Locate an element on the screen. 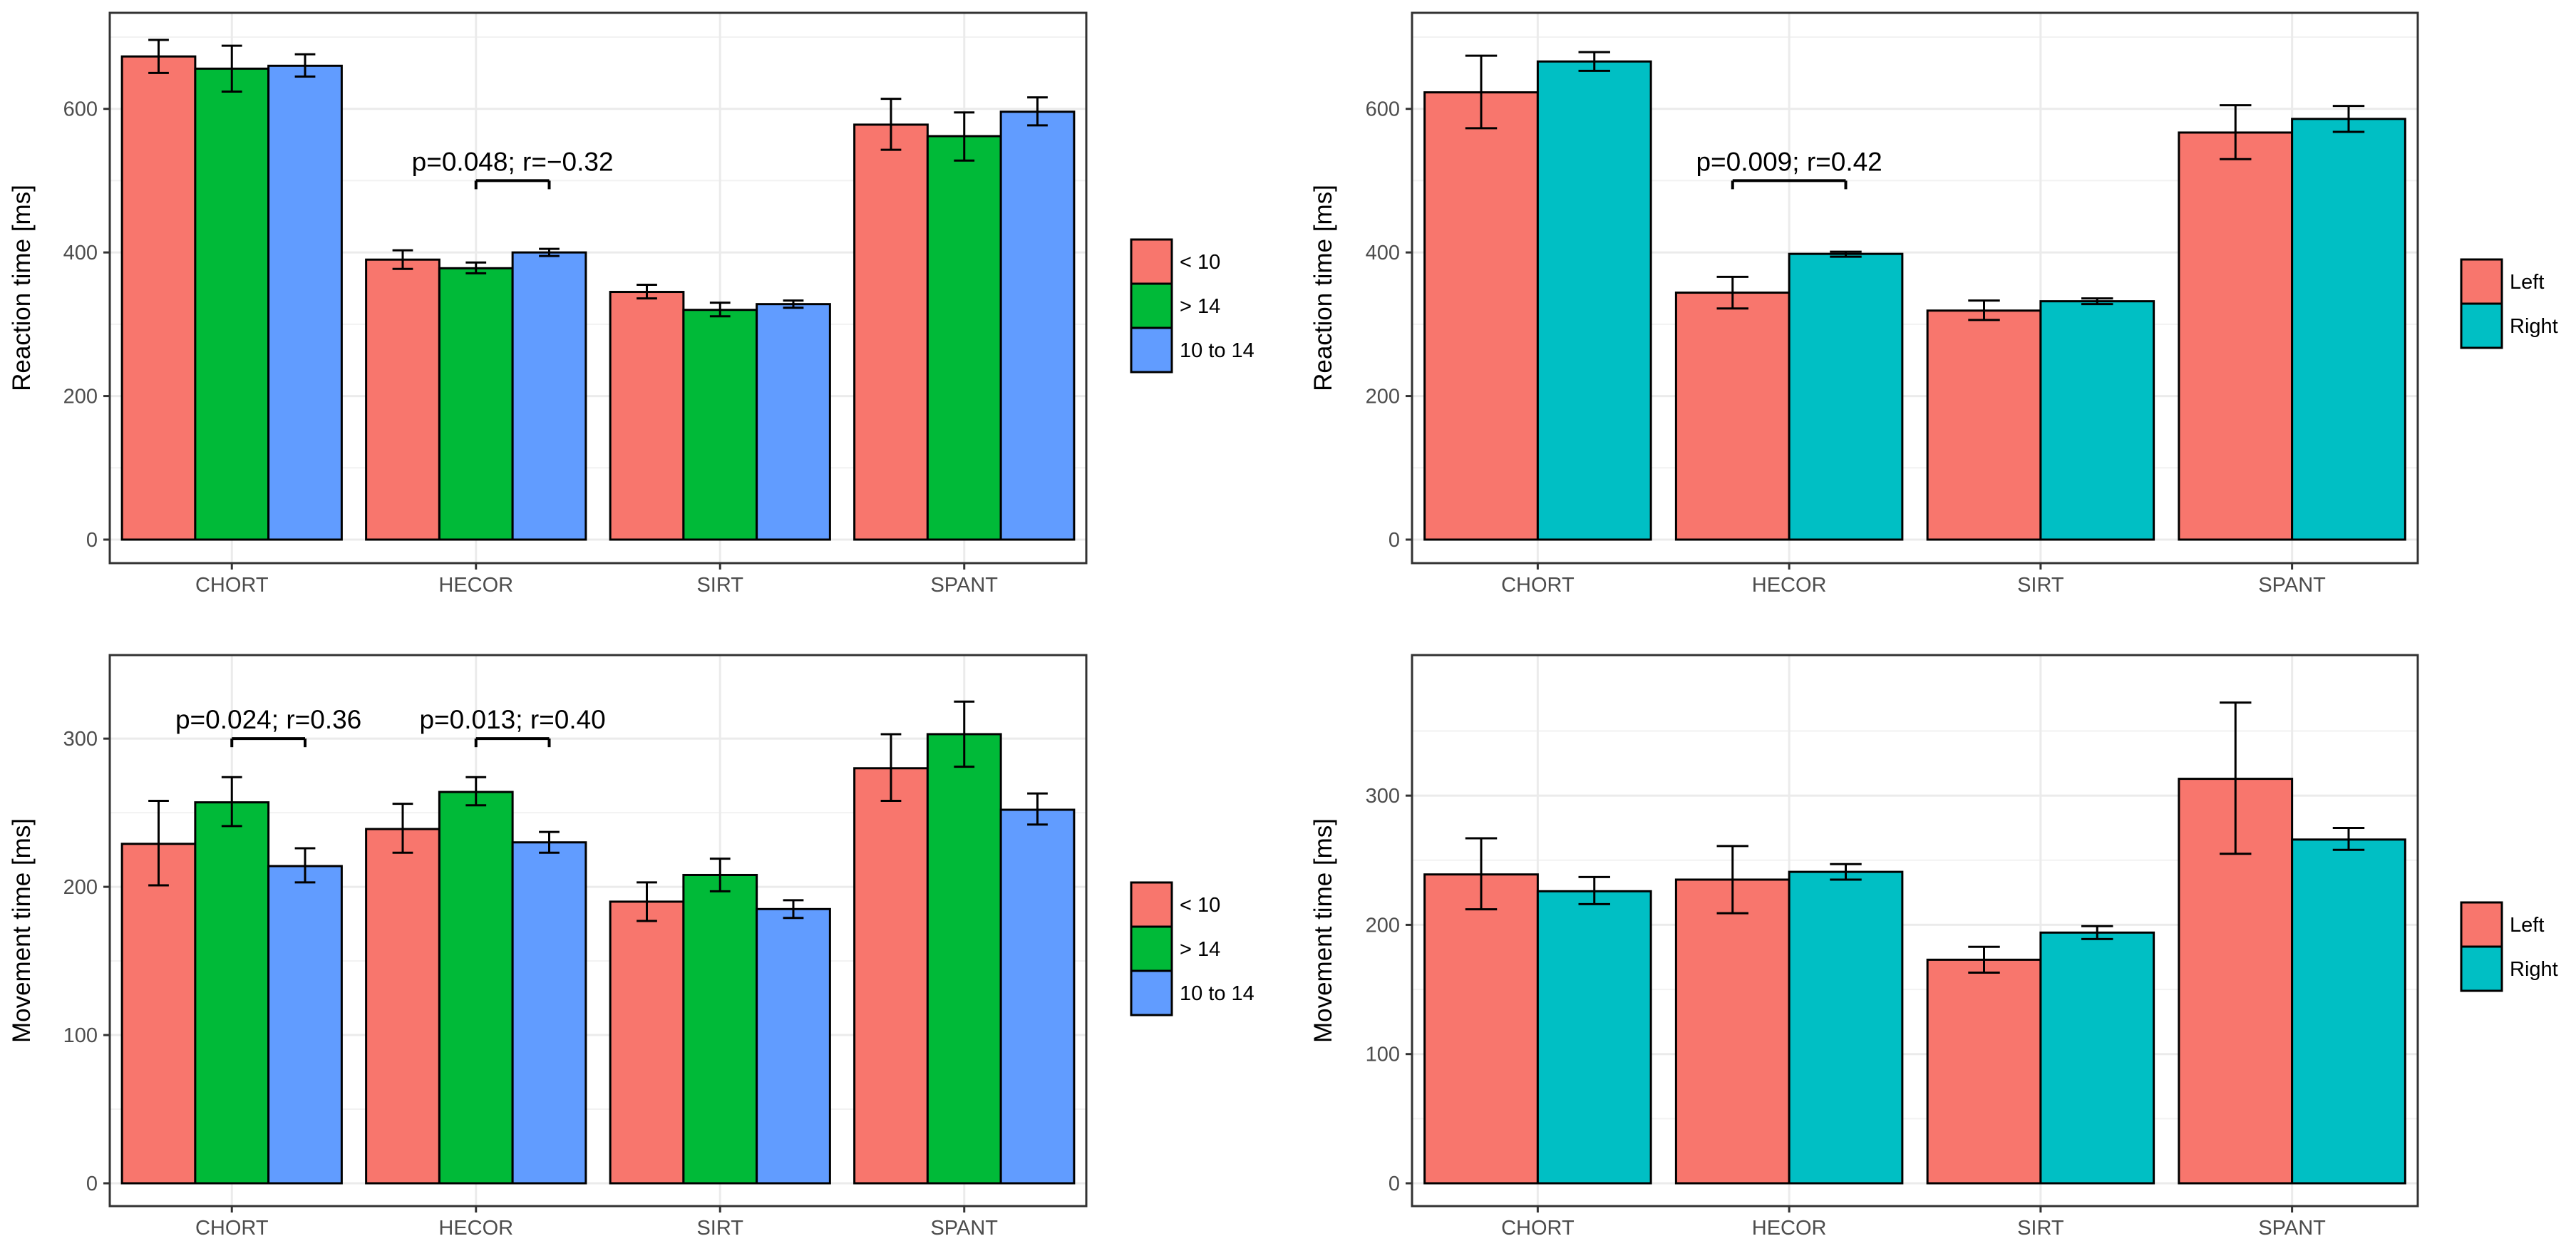 This screenshot has height=1251, width=2576. bar-hecor-right is located at coordinates (1846, 1027).